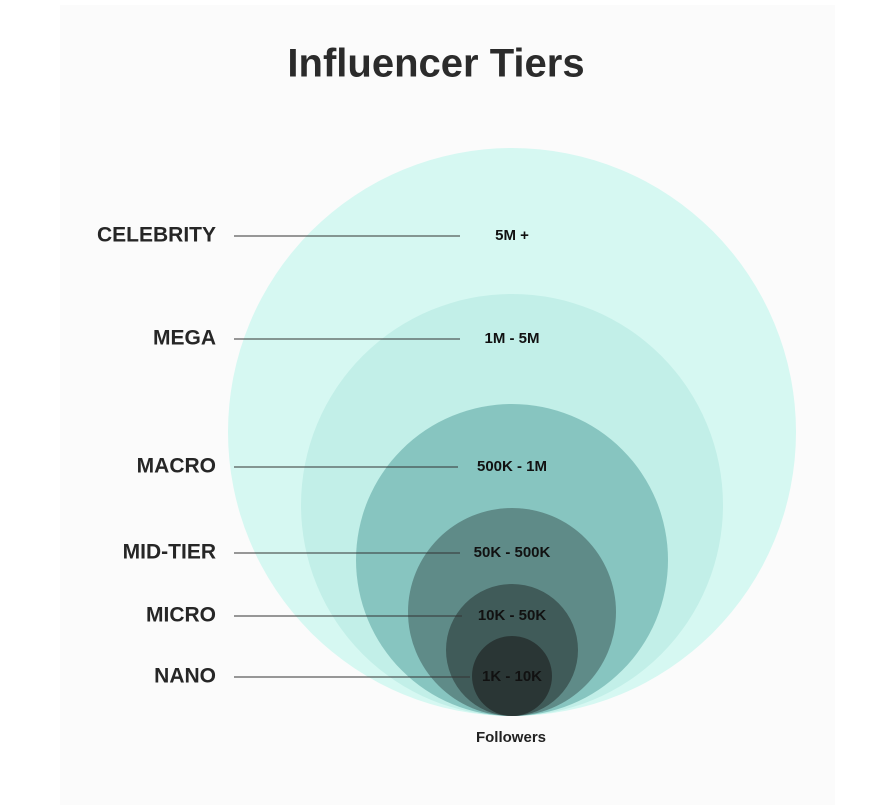 Image resolution: width=895 pixels, height=812 pixels. What do you see at coordinates (184, 338) in the screenshot?
I see `tier-label: MEGA` at bounding box center [184, 338].